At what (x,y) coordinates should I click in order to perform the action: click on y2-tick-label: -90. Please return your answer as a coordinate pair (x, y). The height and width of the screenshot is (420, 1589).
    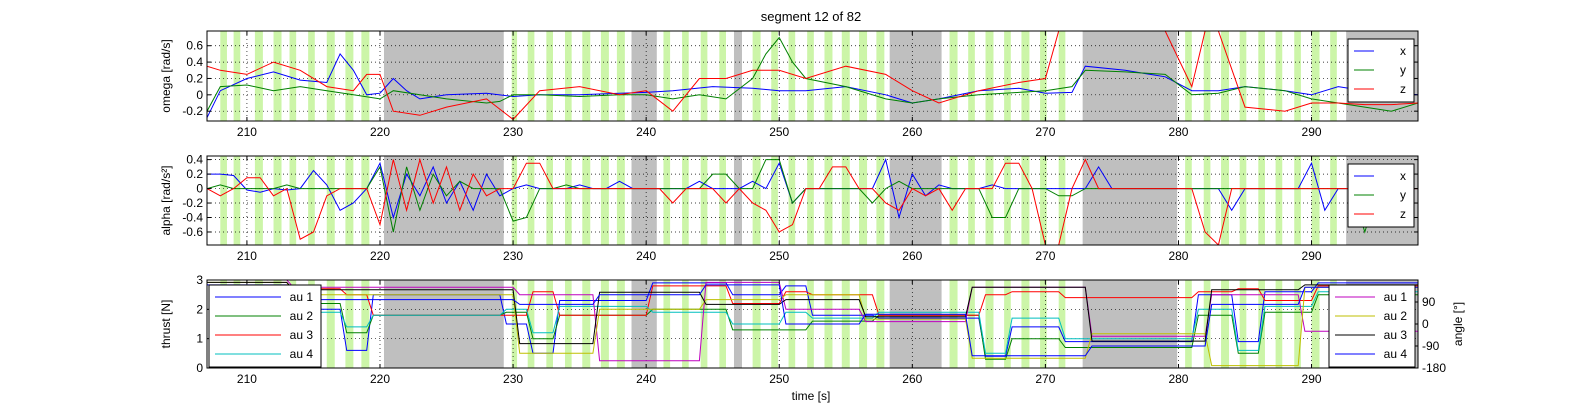
    Looking at the image, I should click on (1431, 346).